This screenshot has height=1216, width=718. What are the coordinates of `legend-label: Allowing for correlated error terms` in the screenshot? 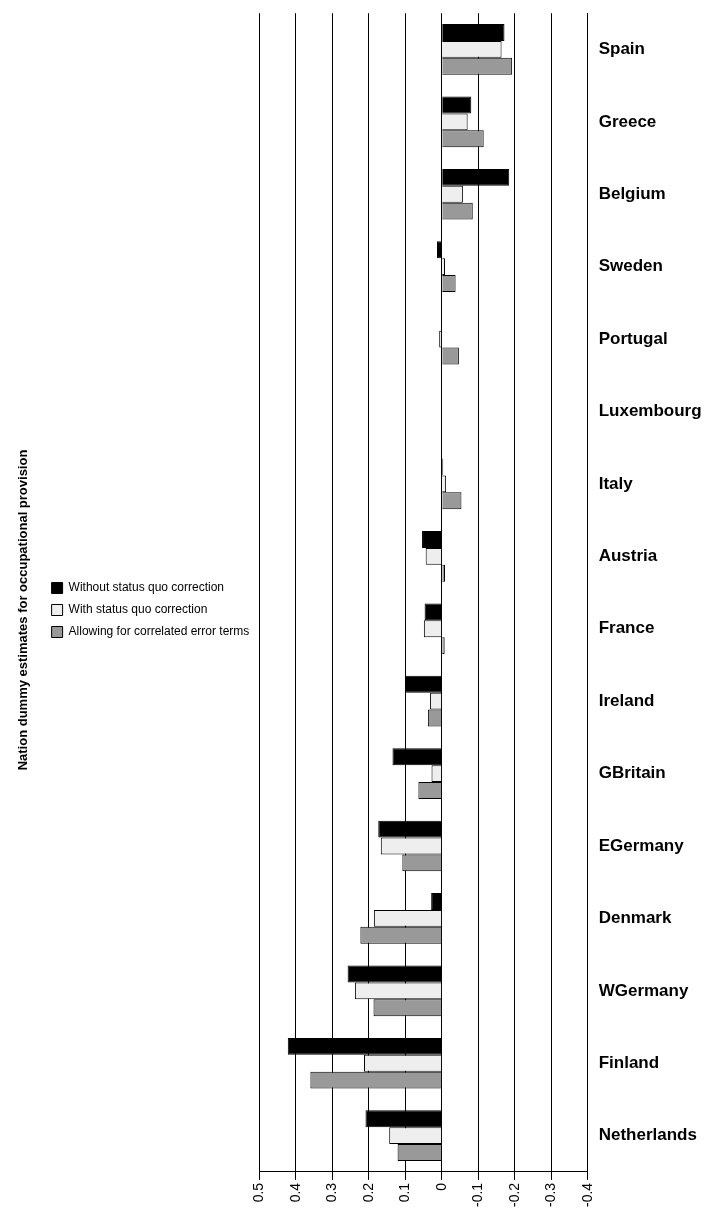 It's located at (159, 631).